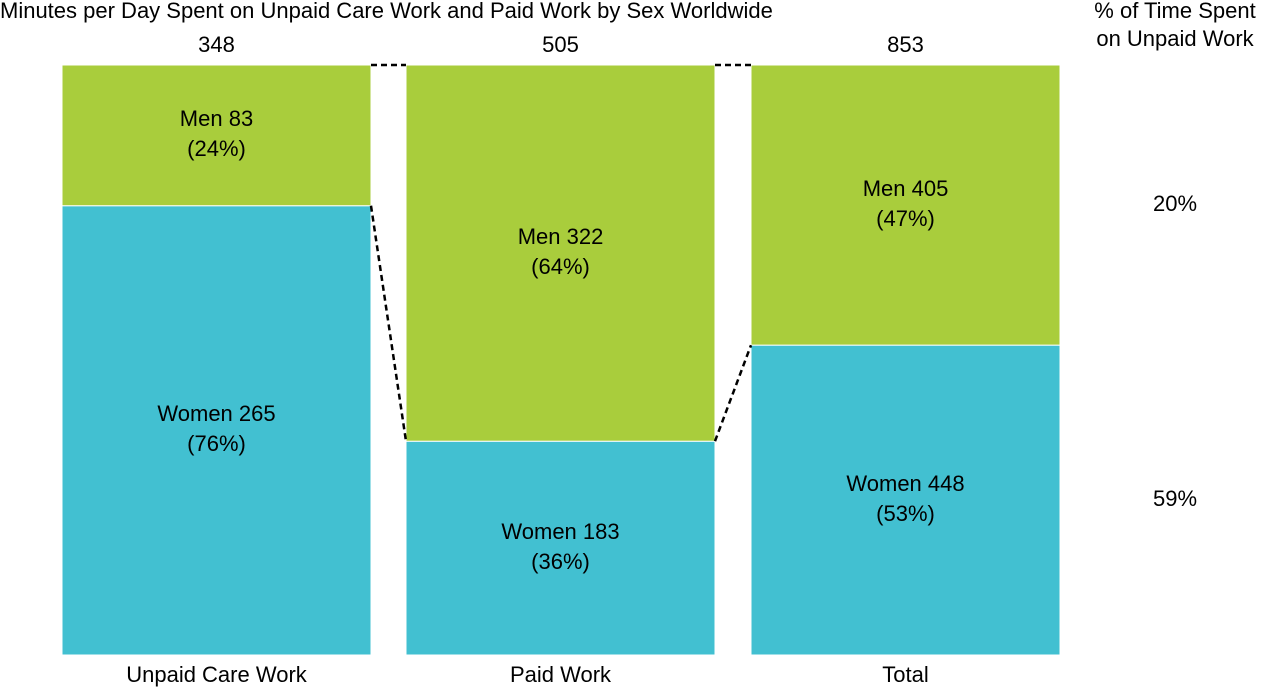 The image size is (1269, 689). I want to click on percent-label: (76%), so click(216, 443).